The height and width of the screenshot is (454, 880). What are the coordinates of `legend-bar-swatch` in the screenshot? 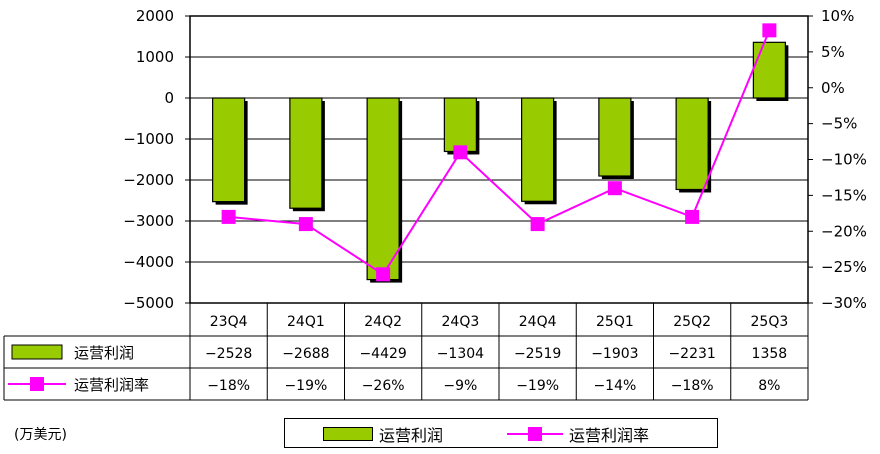 It's located at (348, 434).